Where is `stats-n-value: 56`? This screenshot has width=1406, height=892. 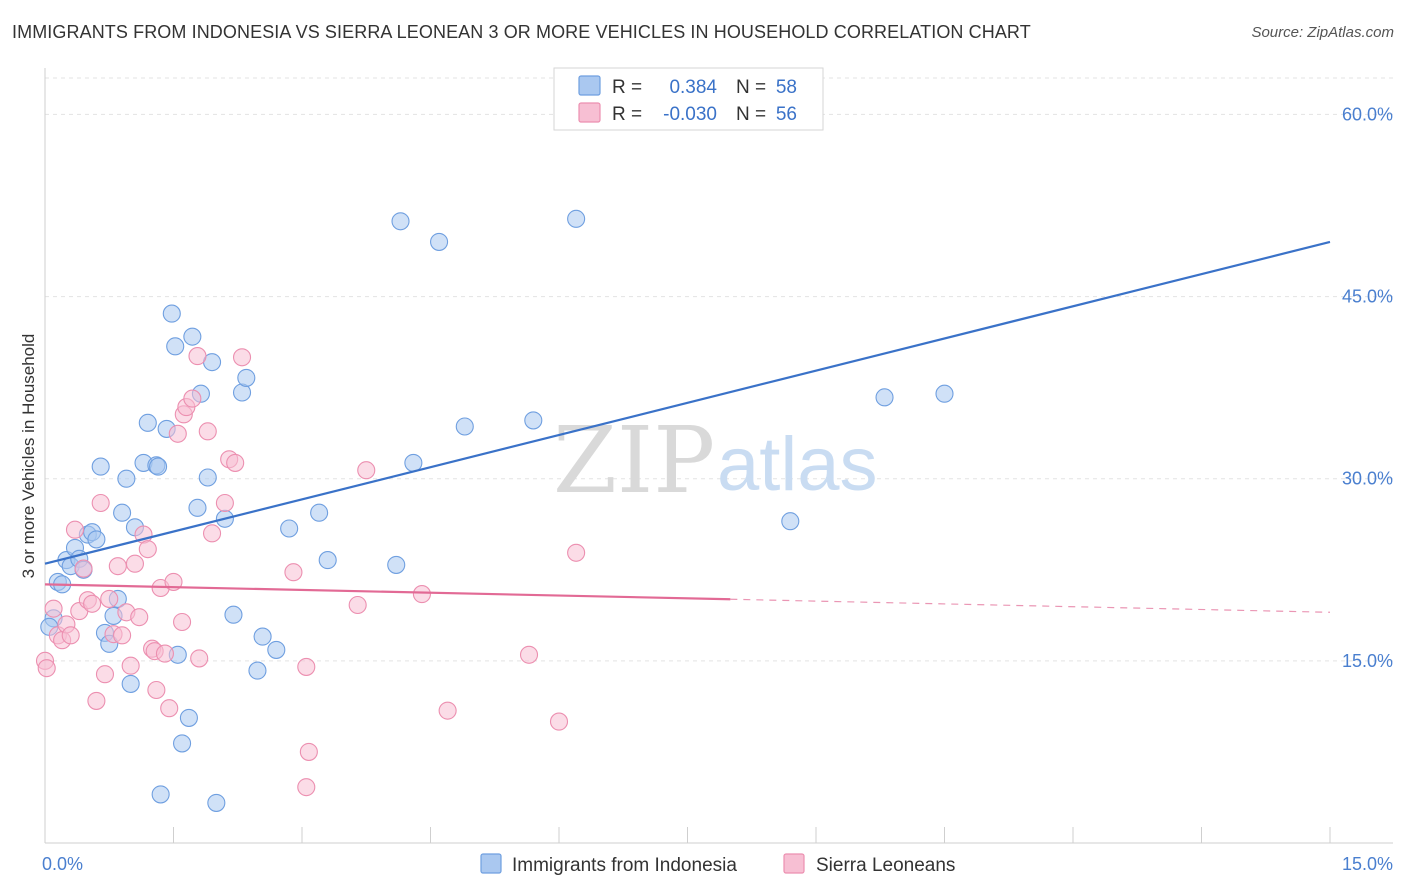
stats-n-value: 56 is located at coordinates (786, 114).